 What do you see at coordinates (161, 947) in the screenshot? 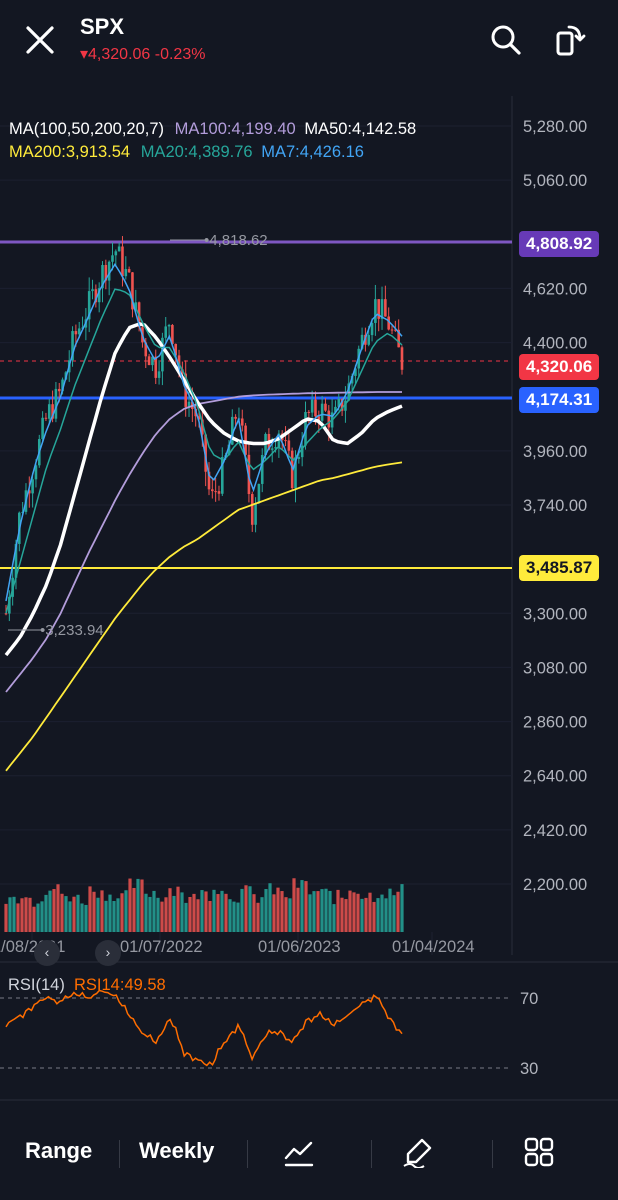
I see `x-tick-label: 01/07/2022` at bounding box center [161, 947].